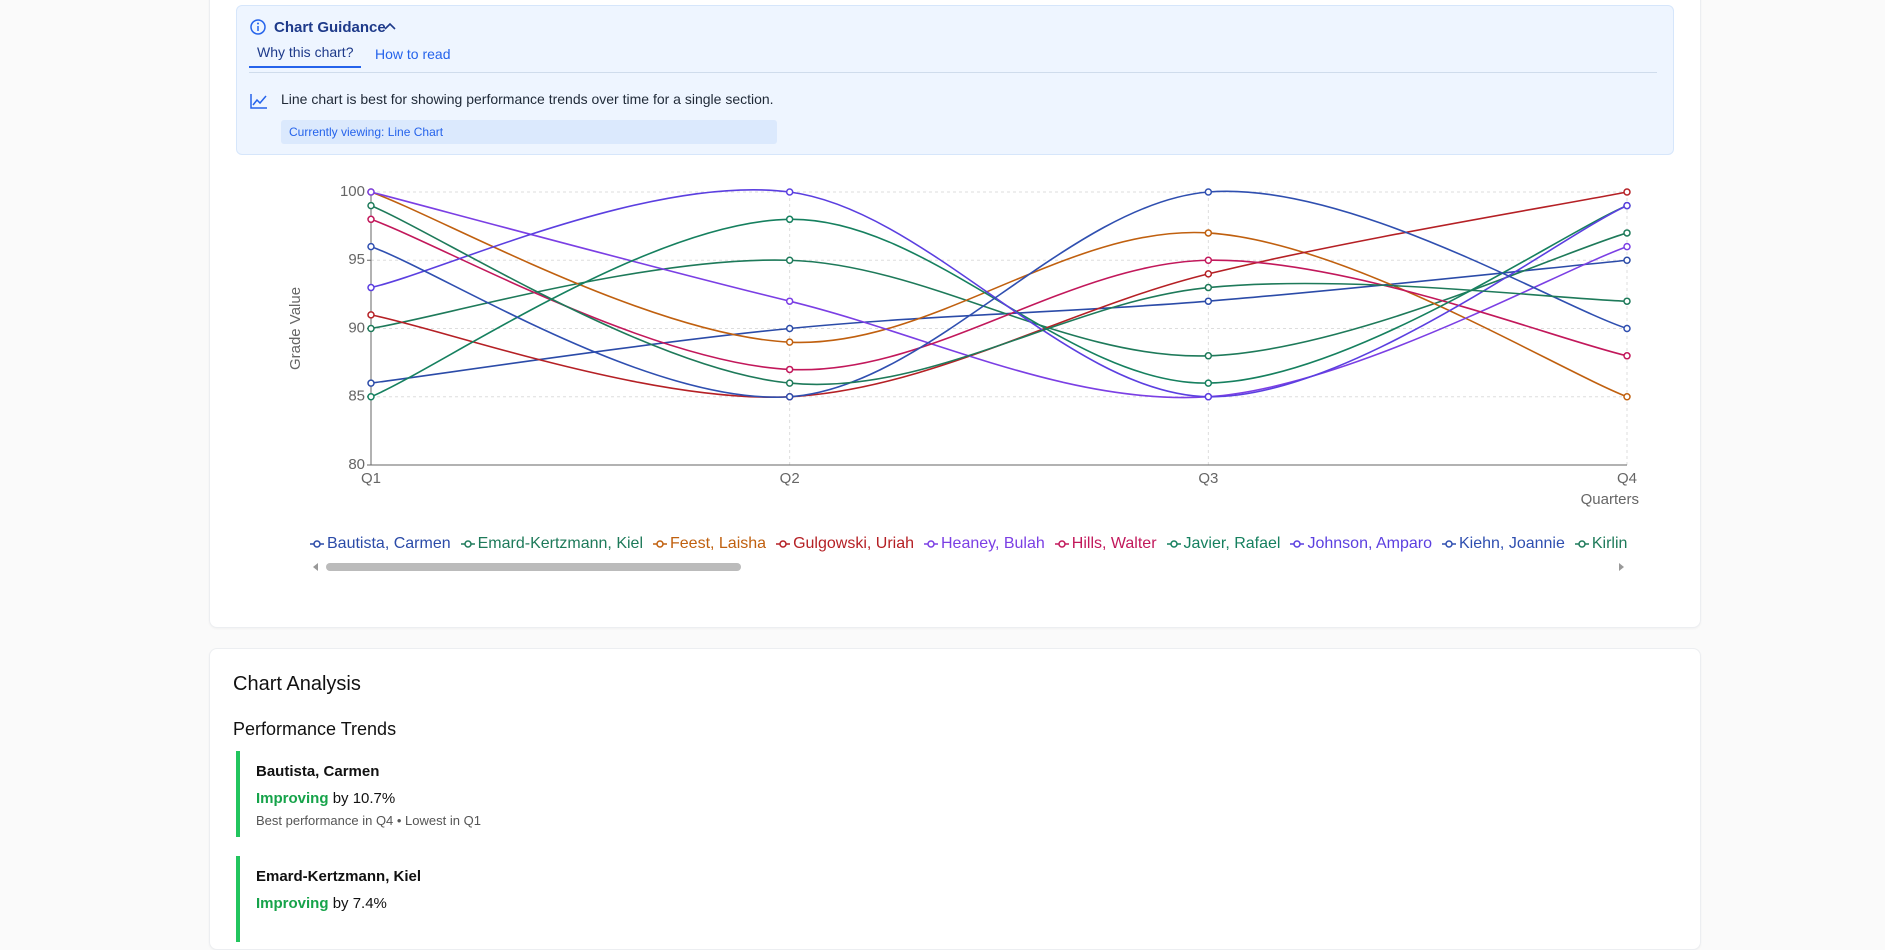 This screenshot has width=1885, height=950. Describe the element at coordinates (328, 899) in the screenshot. I see `trend-item: Emard-Kertzmann, Kiel Improving by 7.4%` at that location.